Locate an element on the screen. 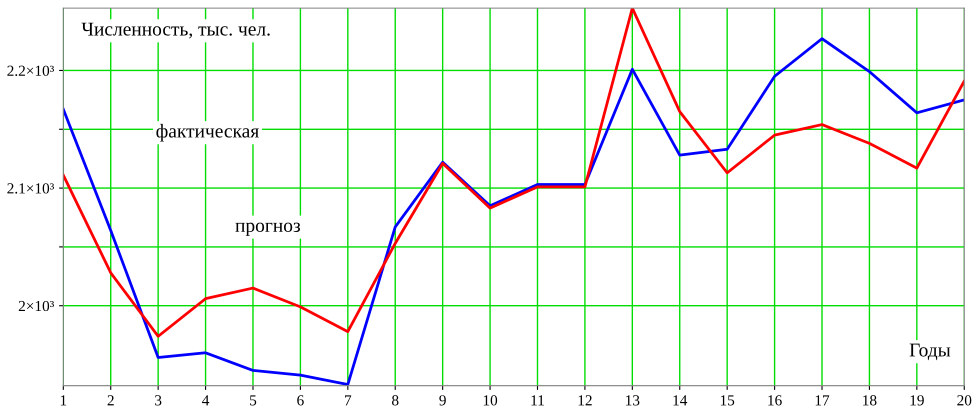  x-tick-label: 3 is located at coordinates (158, 400).